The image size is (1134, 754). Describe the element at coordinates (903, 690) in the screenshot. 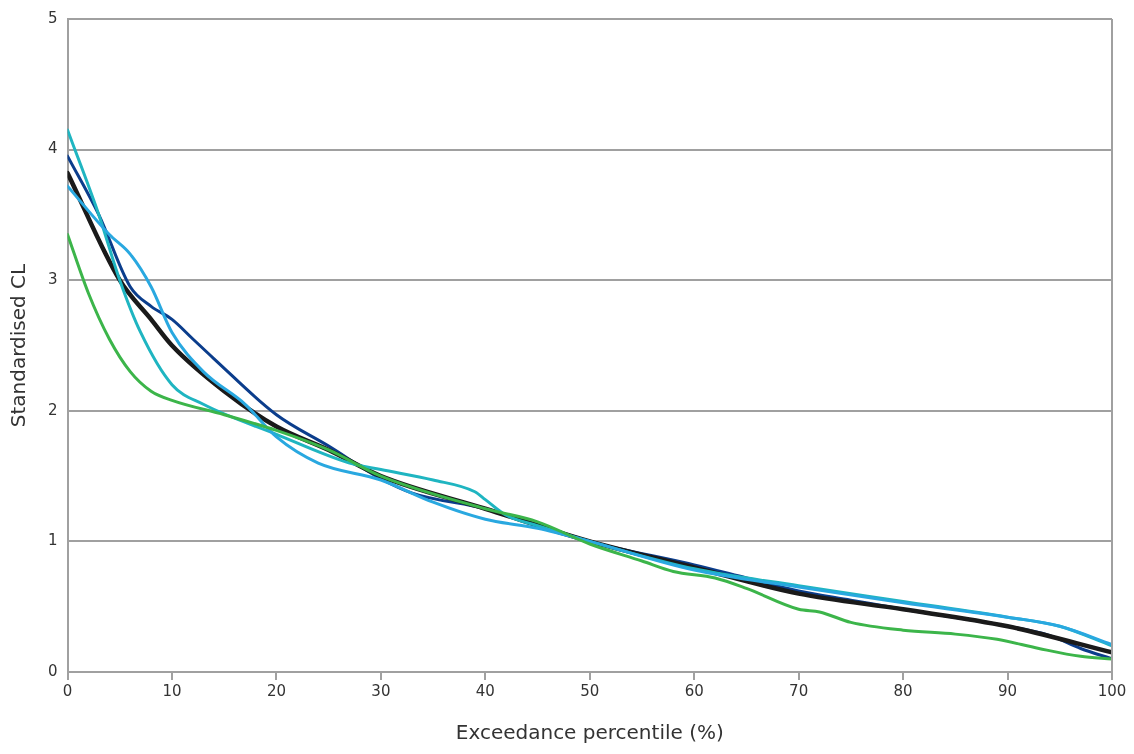

I see `x-tick-label: 80` at that location.